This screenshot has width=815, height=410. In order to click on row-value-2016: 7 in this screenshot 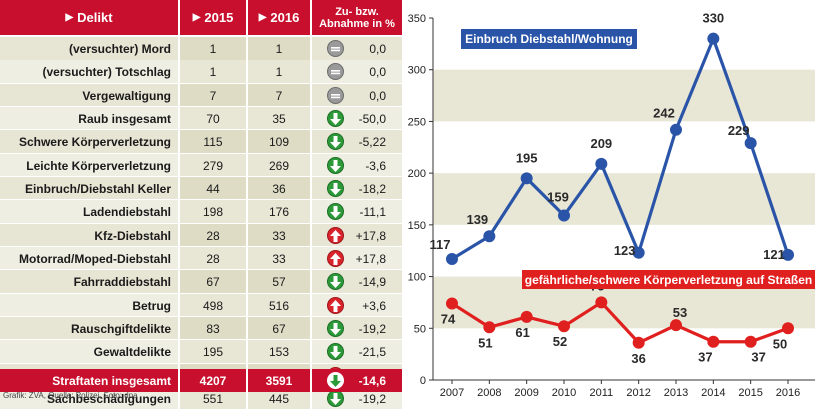, I will do `click(279, 95)`.